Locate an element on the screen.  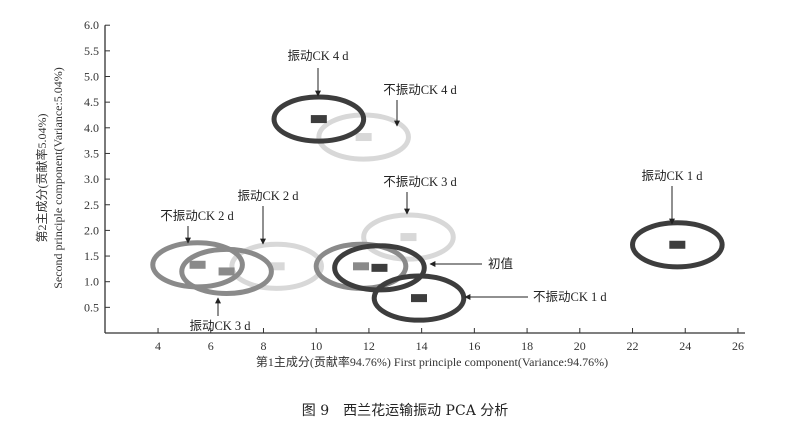
y-tick-label: 3.5 is located at coordinates (91, 153).